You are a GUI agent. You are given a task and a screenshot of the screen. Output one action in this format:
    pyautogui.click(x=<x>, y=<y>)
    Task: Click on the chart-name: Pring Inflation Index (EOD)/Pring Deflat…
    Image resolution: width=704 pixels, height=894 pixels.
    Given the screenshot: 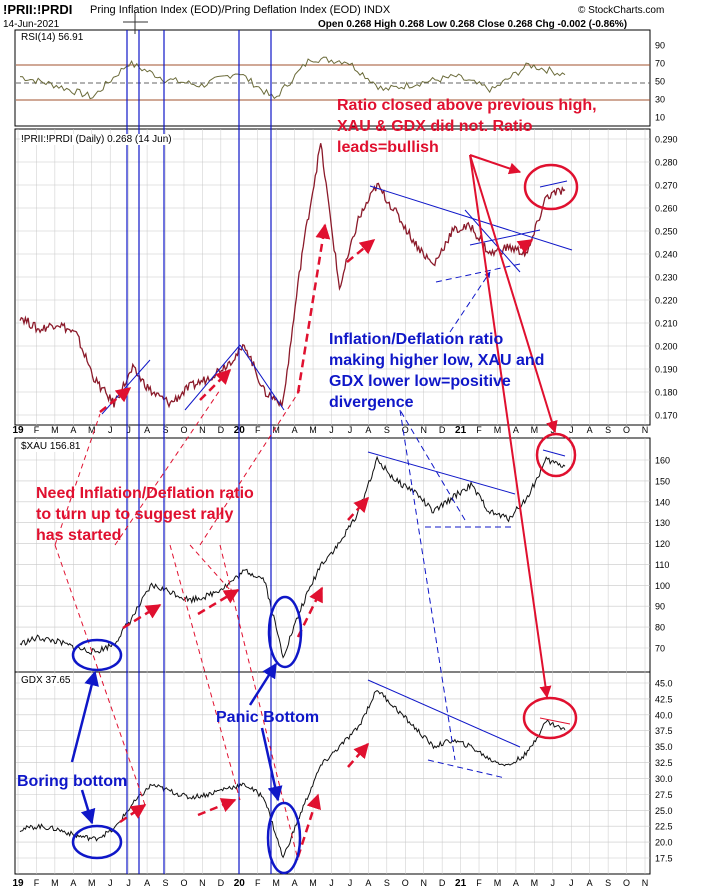 What is the action you would take?
    pyautogui.click(x=240, y=10)
    